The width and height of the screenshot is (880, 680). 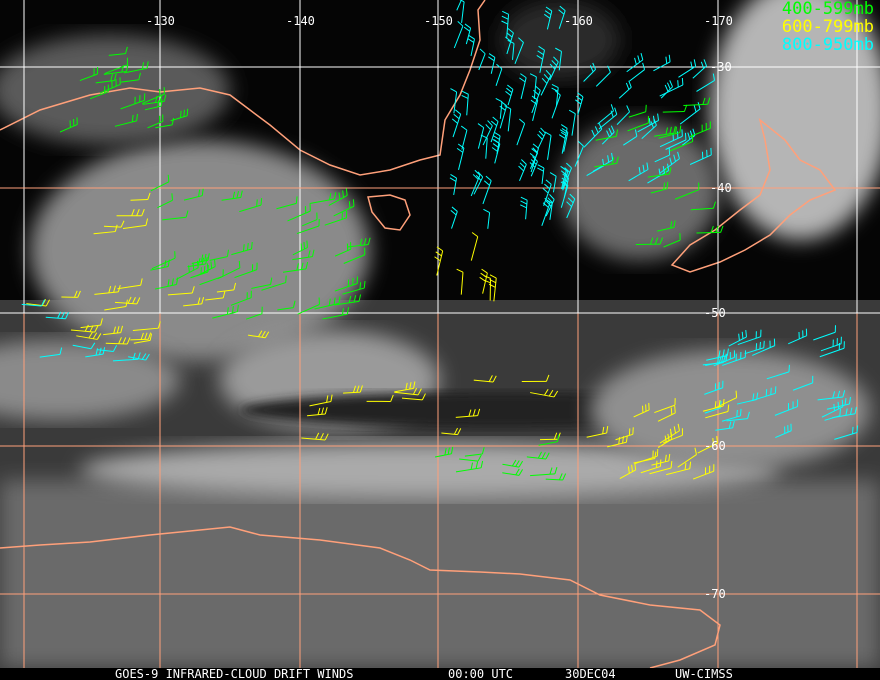 I want to click on product-name: GOES-9 INFRARED-CLOUD DRIFT WINDS, so click(x=234, y=673).